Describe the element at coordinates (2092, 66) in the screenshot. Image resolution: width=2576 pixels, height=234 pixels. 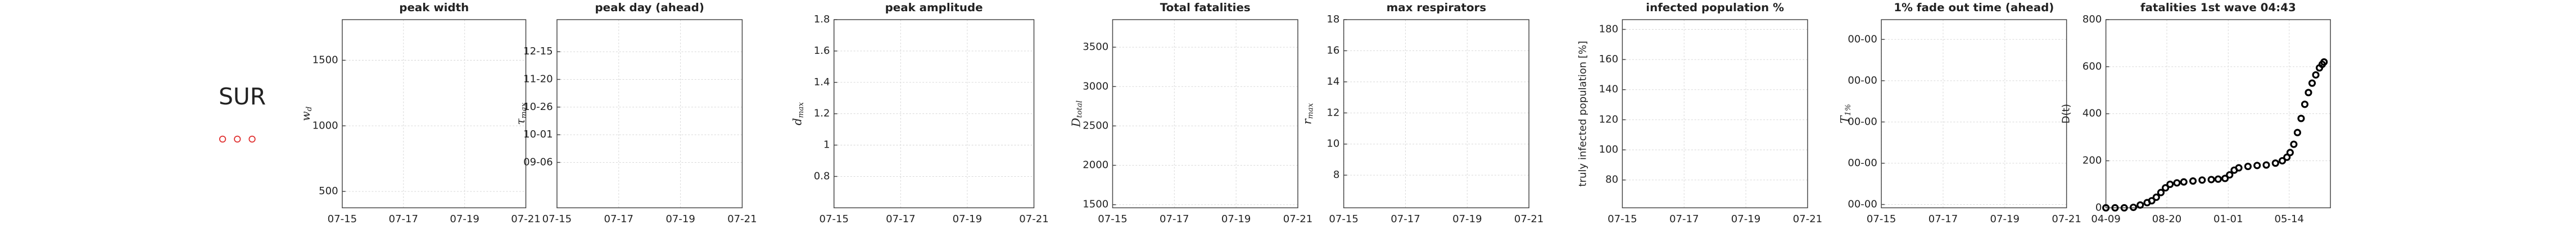
I see `y-tick-label: 600` at that location.